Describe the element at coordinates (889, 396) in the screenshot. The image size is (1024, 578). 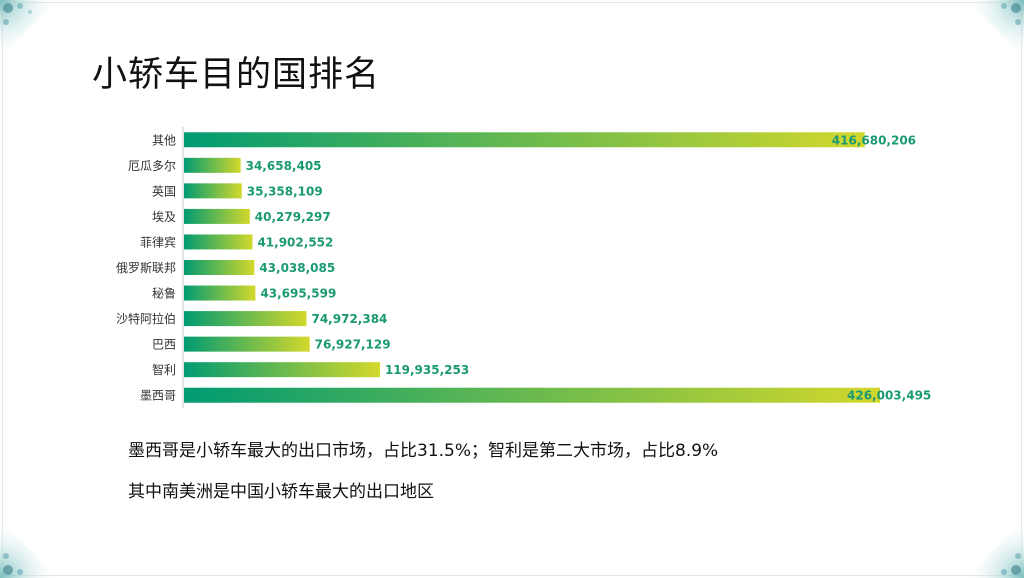
I see `data-label: 426,003,495` at that location.